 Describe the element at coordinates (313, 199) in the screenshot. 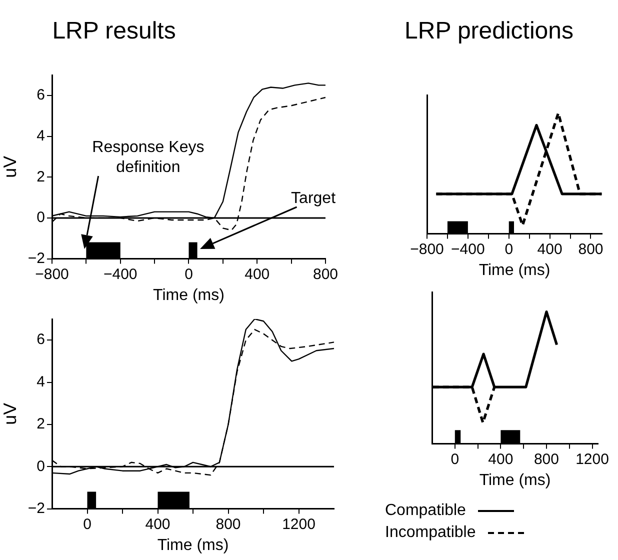

I see `annotation: Target` at that location.